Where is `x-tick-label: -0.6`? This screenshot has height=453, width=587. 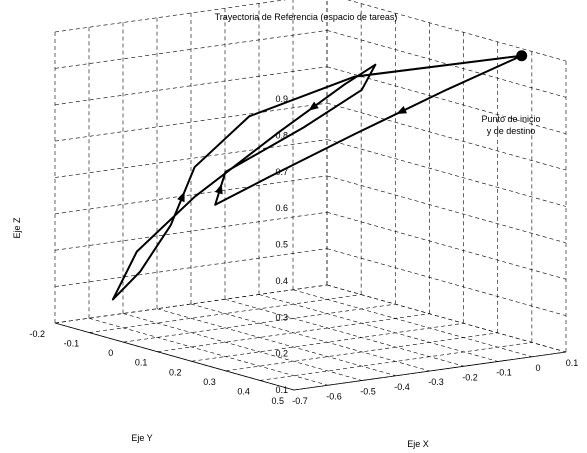 x-tick-label: -0.6 is located at coordinates (334, 396).